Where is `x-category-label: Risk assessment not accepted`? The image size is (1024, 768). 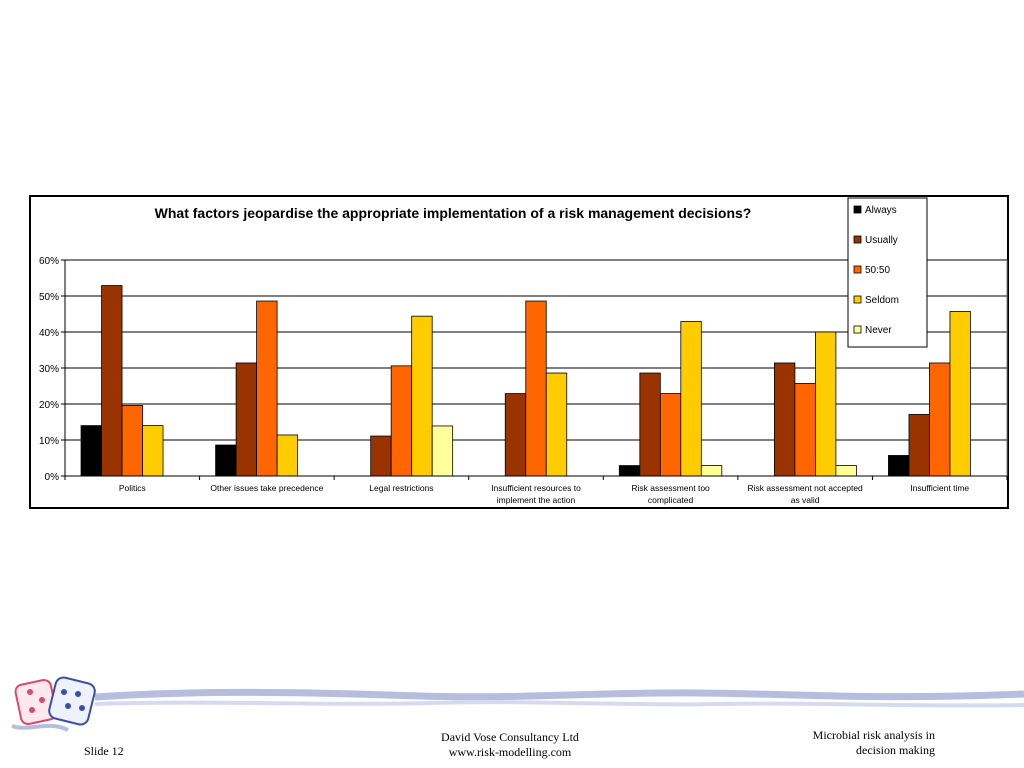 x-category-label: Risk assessment not accepted is located at coordinates (806, 488).